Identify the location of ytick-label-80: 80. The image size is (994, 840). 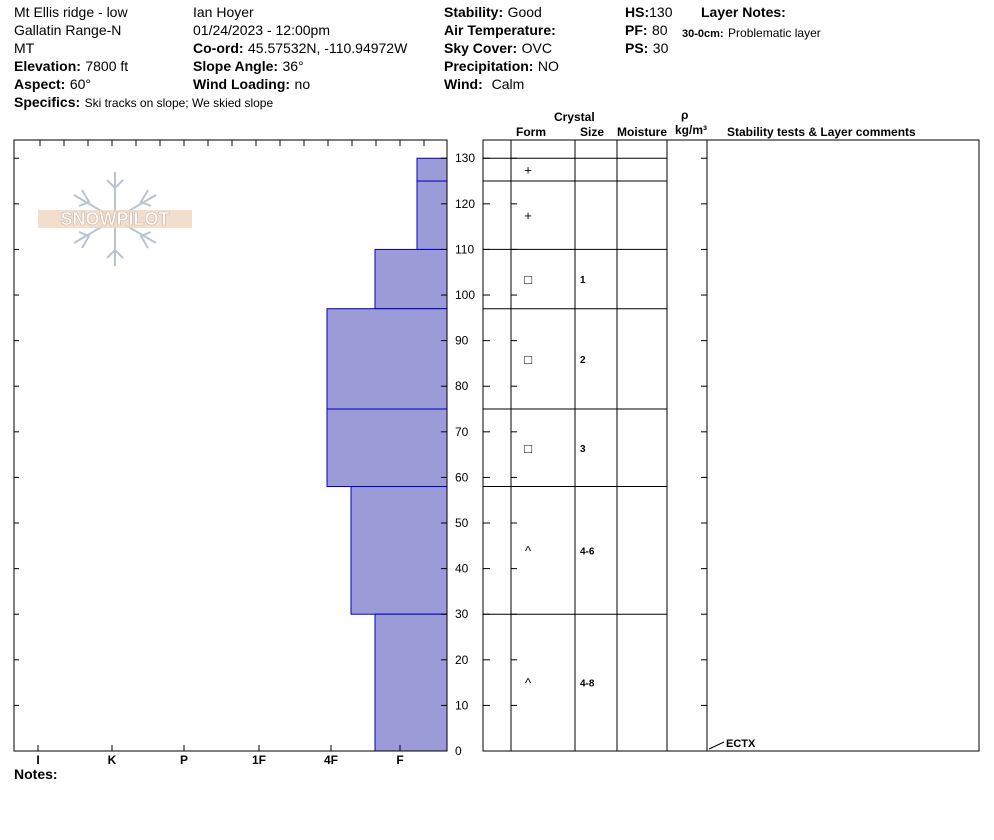
(462, 386).